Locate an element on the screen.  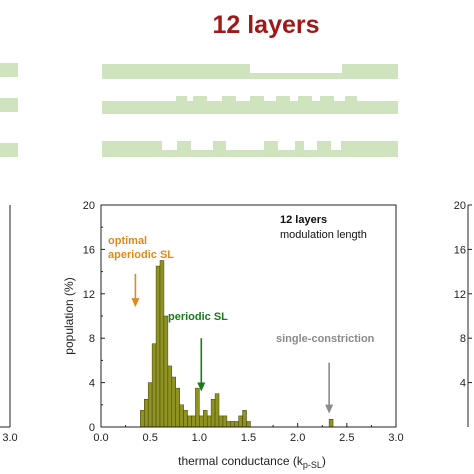
y-axis-label: population (%) is located at coordinates (69, 315).